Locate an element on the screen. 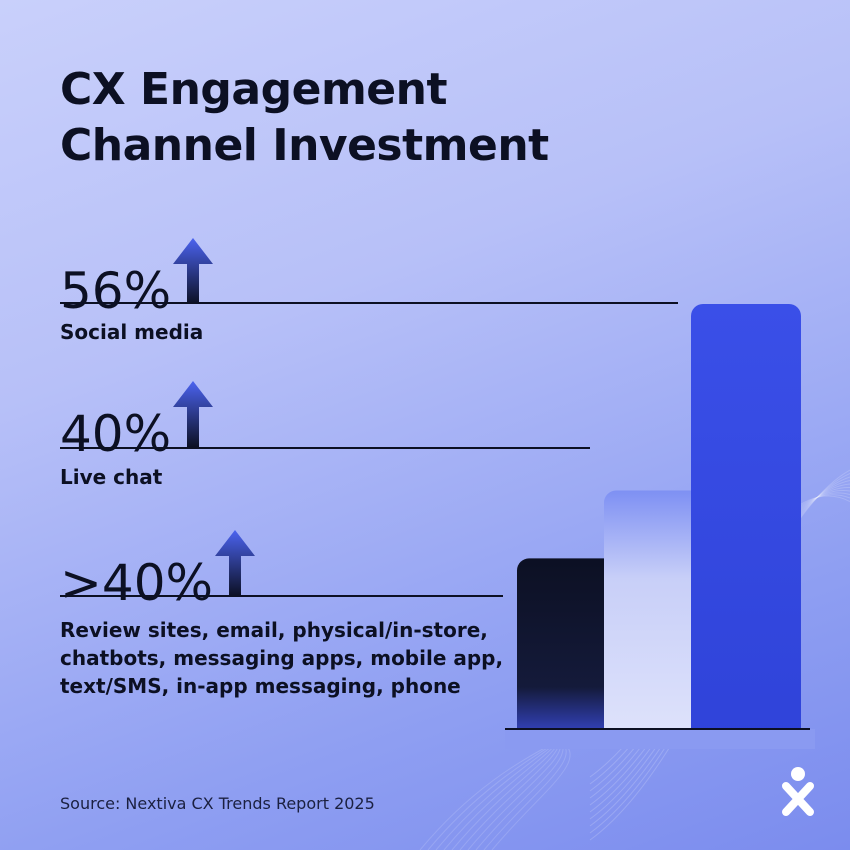 This screenshot has width=850, height=850. stat-value: 56% is located at coordinates (116, 291).